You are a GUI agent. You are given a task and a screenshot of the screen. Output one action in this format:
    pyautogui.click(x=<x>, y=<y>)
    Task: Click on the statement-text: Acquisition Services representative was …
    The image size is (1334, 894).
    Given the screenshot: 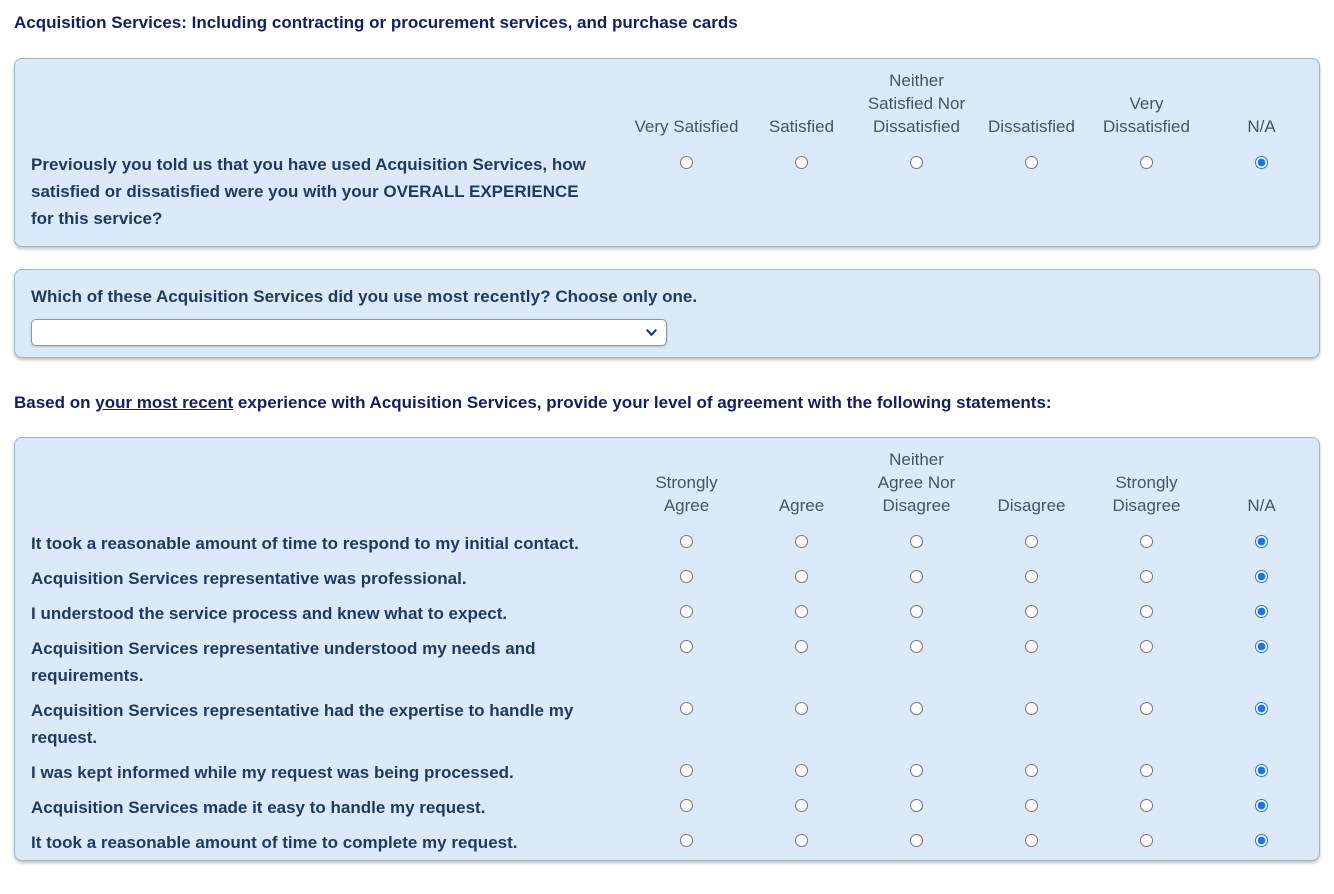 What is the action you would take?
    pyautogui.click(x=249, y=578)
    